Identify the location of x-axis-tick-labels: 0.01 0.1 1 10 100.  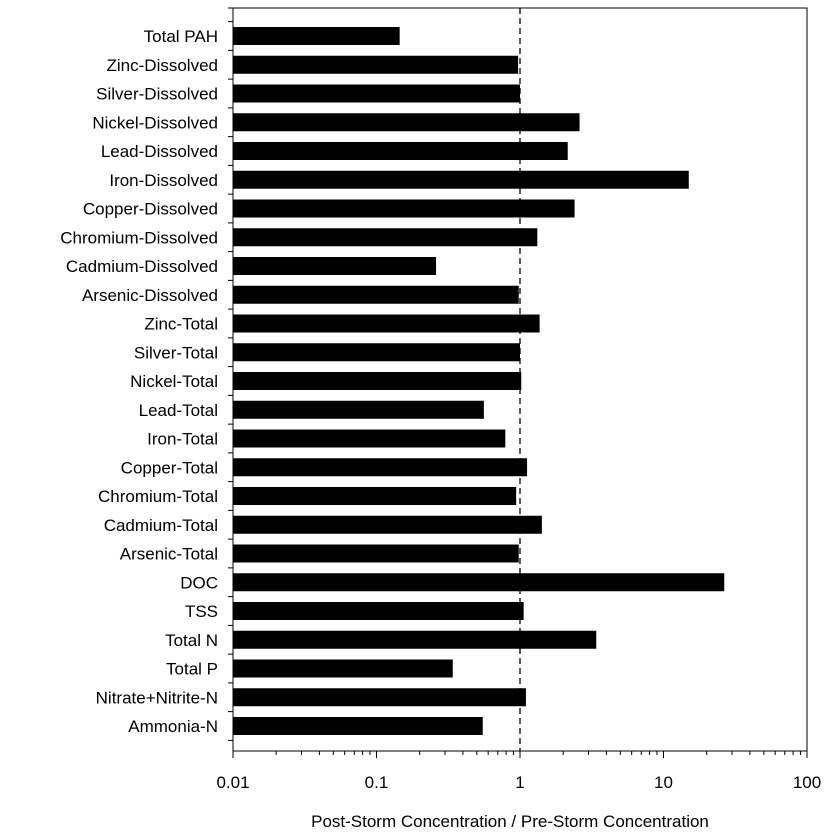
(518, 782).